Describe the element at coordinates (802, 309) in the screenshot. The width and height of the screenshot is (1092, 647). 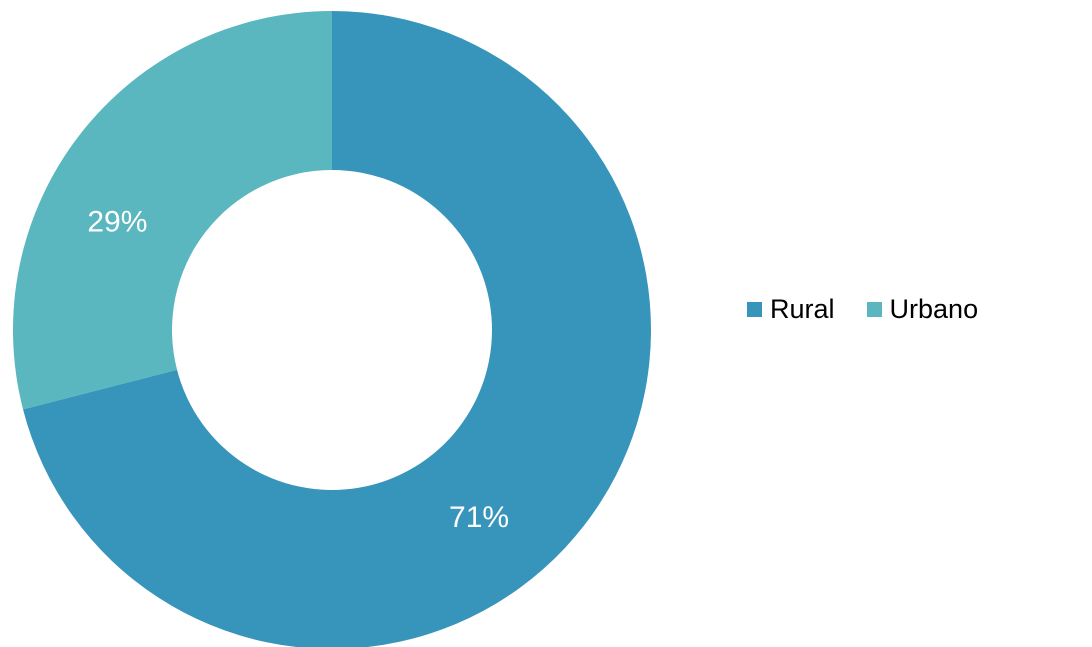
I see `legend-label-rural: Rural` at that location.